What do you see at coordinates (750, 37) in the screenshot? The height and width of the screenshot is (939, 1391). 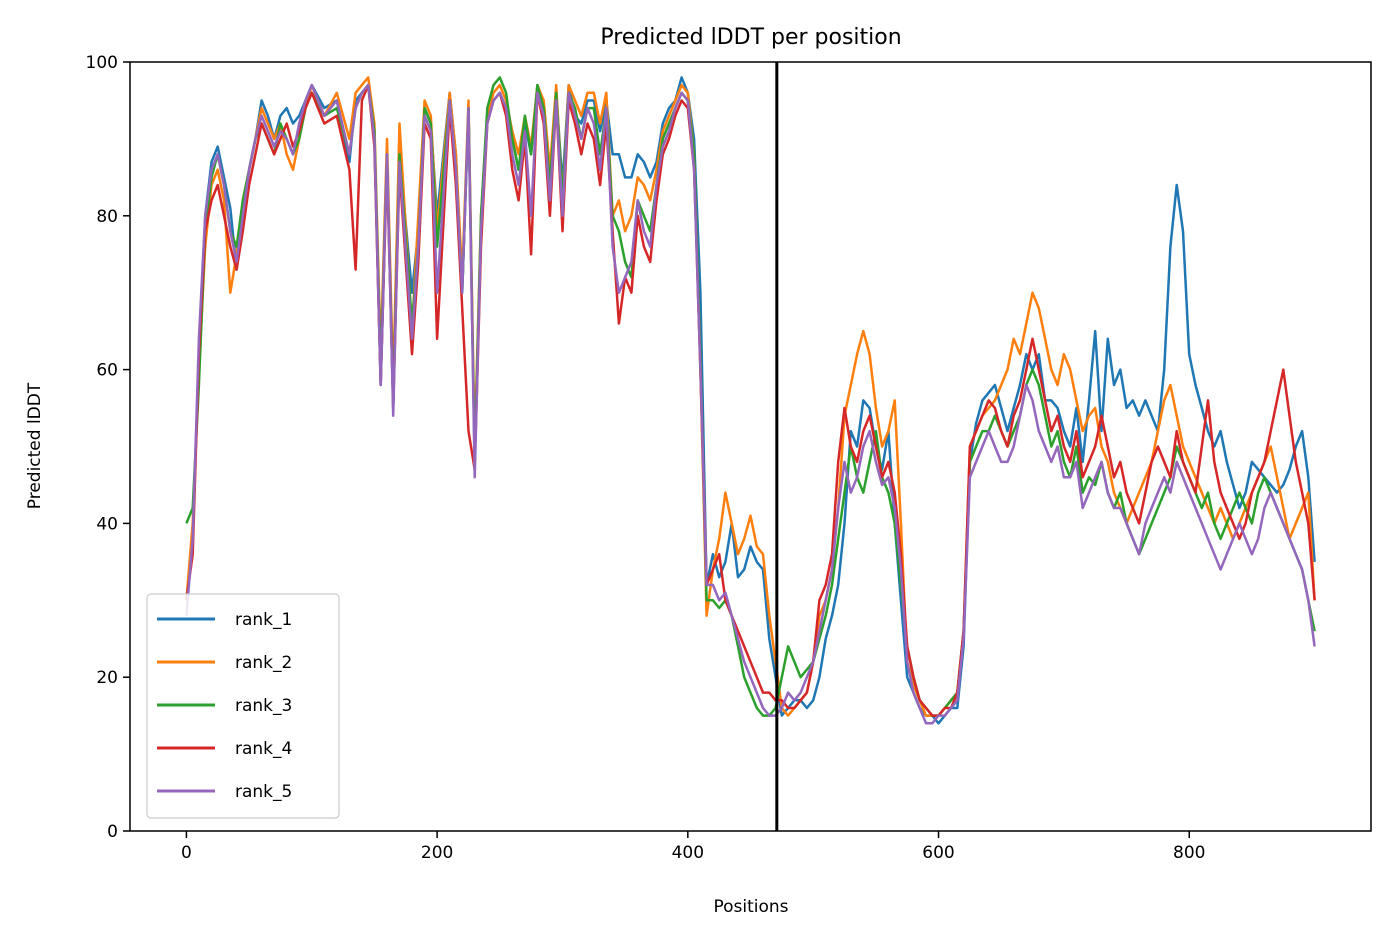 I see `chart-title: Predicted lDDT per position` at bounding box center [750, 37].